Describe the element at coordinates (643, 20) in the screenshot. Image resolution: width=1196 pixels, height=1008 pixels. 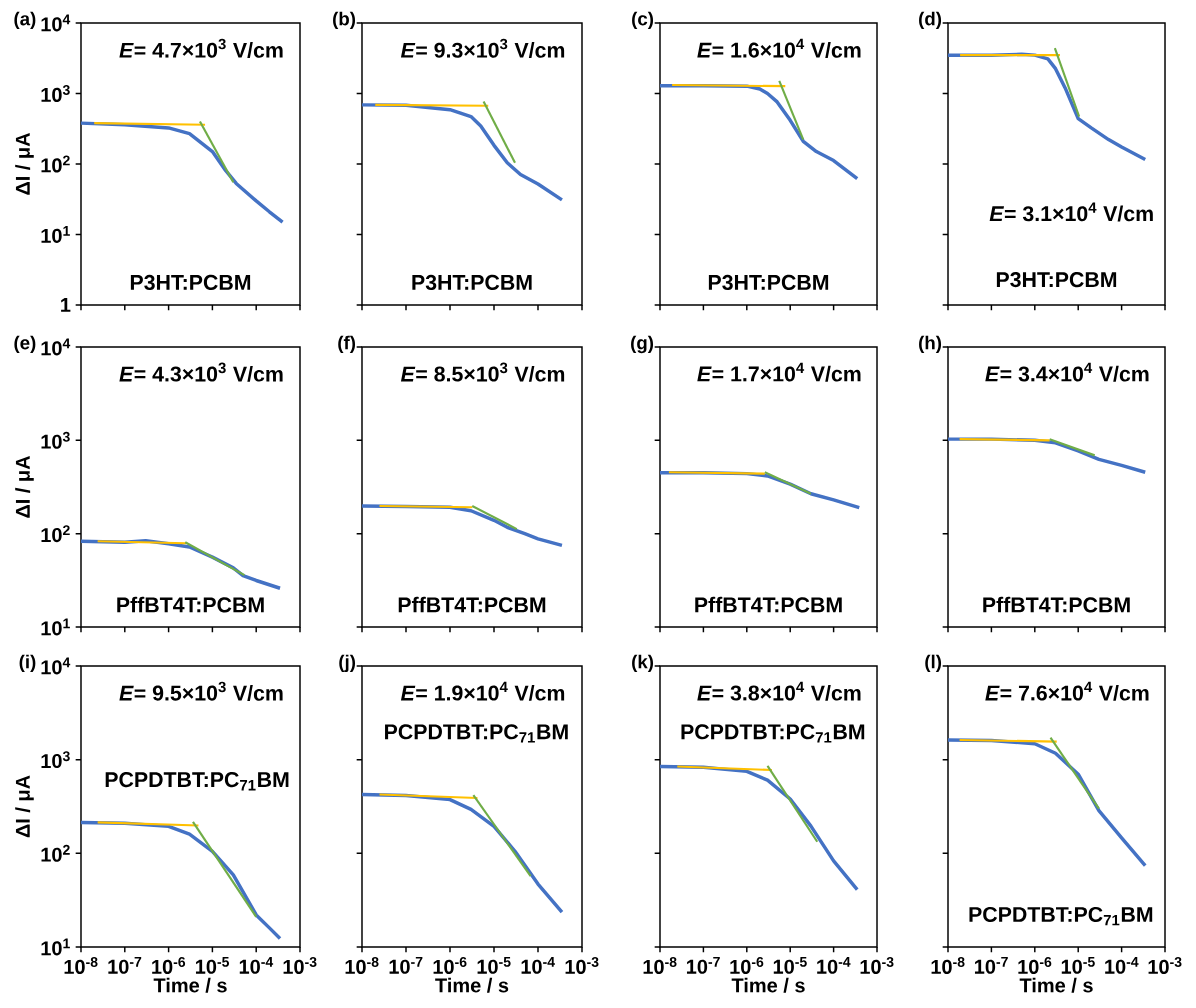
I see `chart-title: (c)` at that location.